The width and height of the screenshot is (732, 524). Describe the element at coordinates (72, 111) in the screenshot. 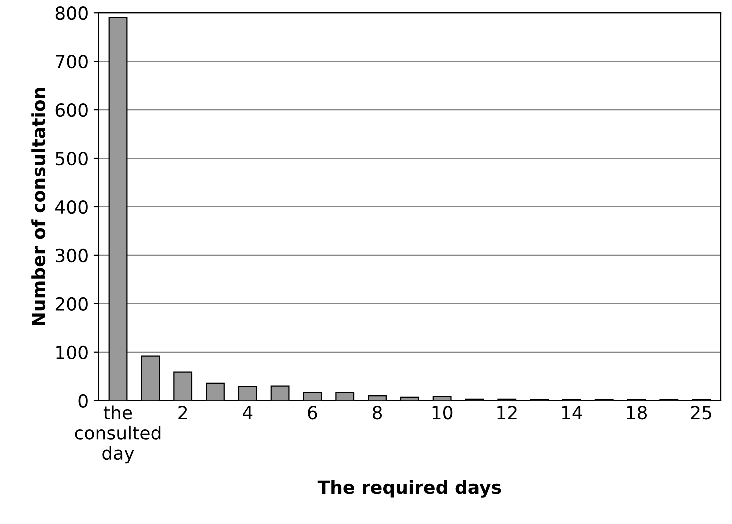

I see `y-tick-label: 600` at that location.